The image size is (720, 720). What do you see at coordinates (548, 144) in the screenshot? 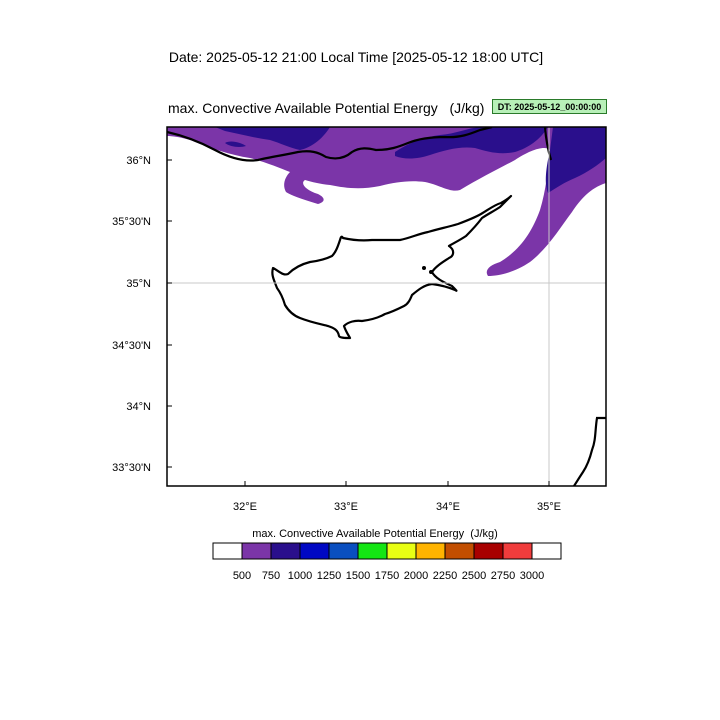
I see `turkey-gulf-coastline` at bounding box center [548, 144].